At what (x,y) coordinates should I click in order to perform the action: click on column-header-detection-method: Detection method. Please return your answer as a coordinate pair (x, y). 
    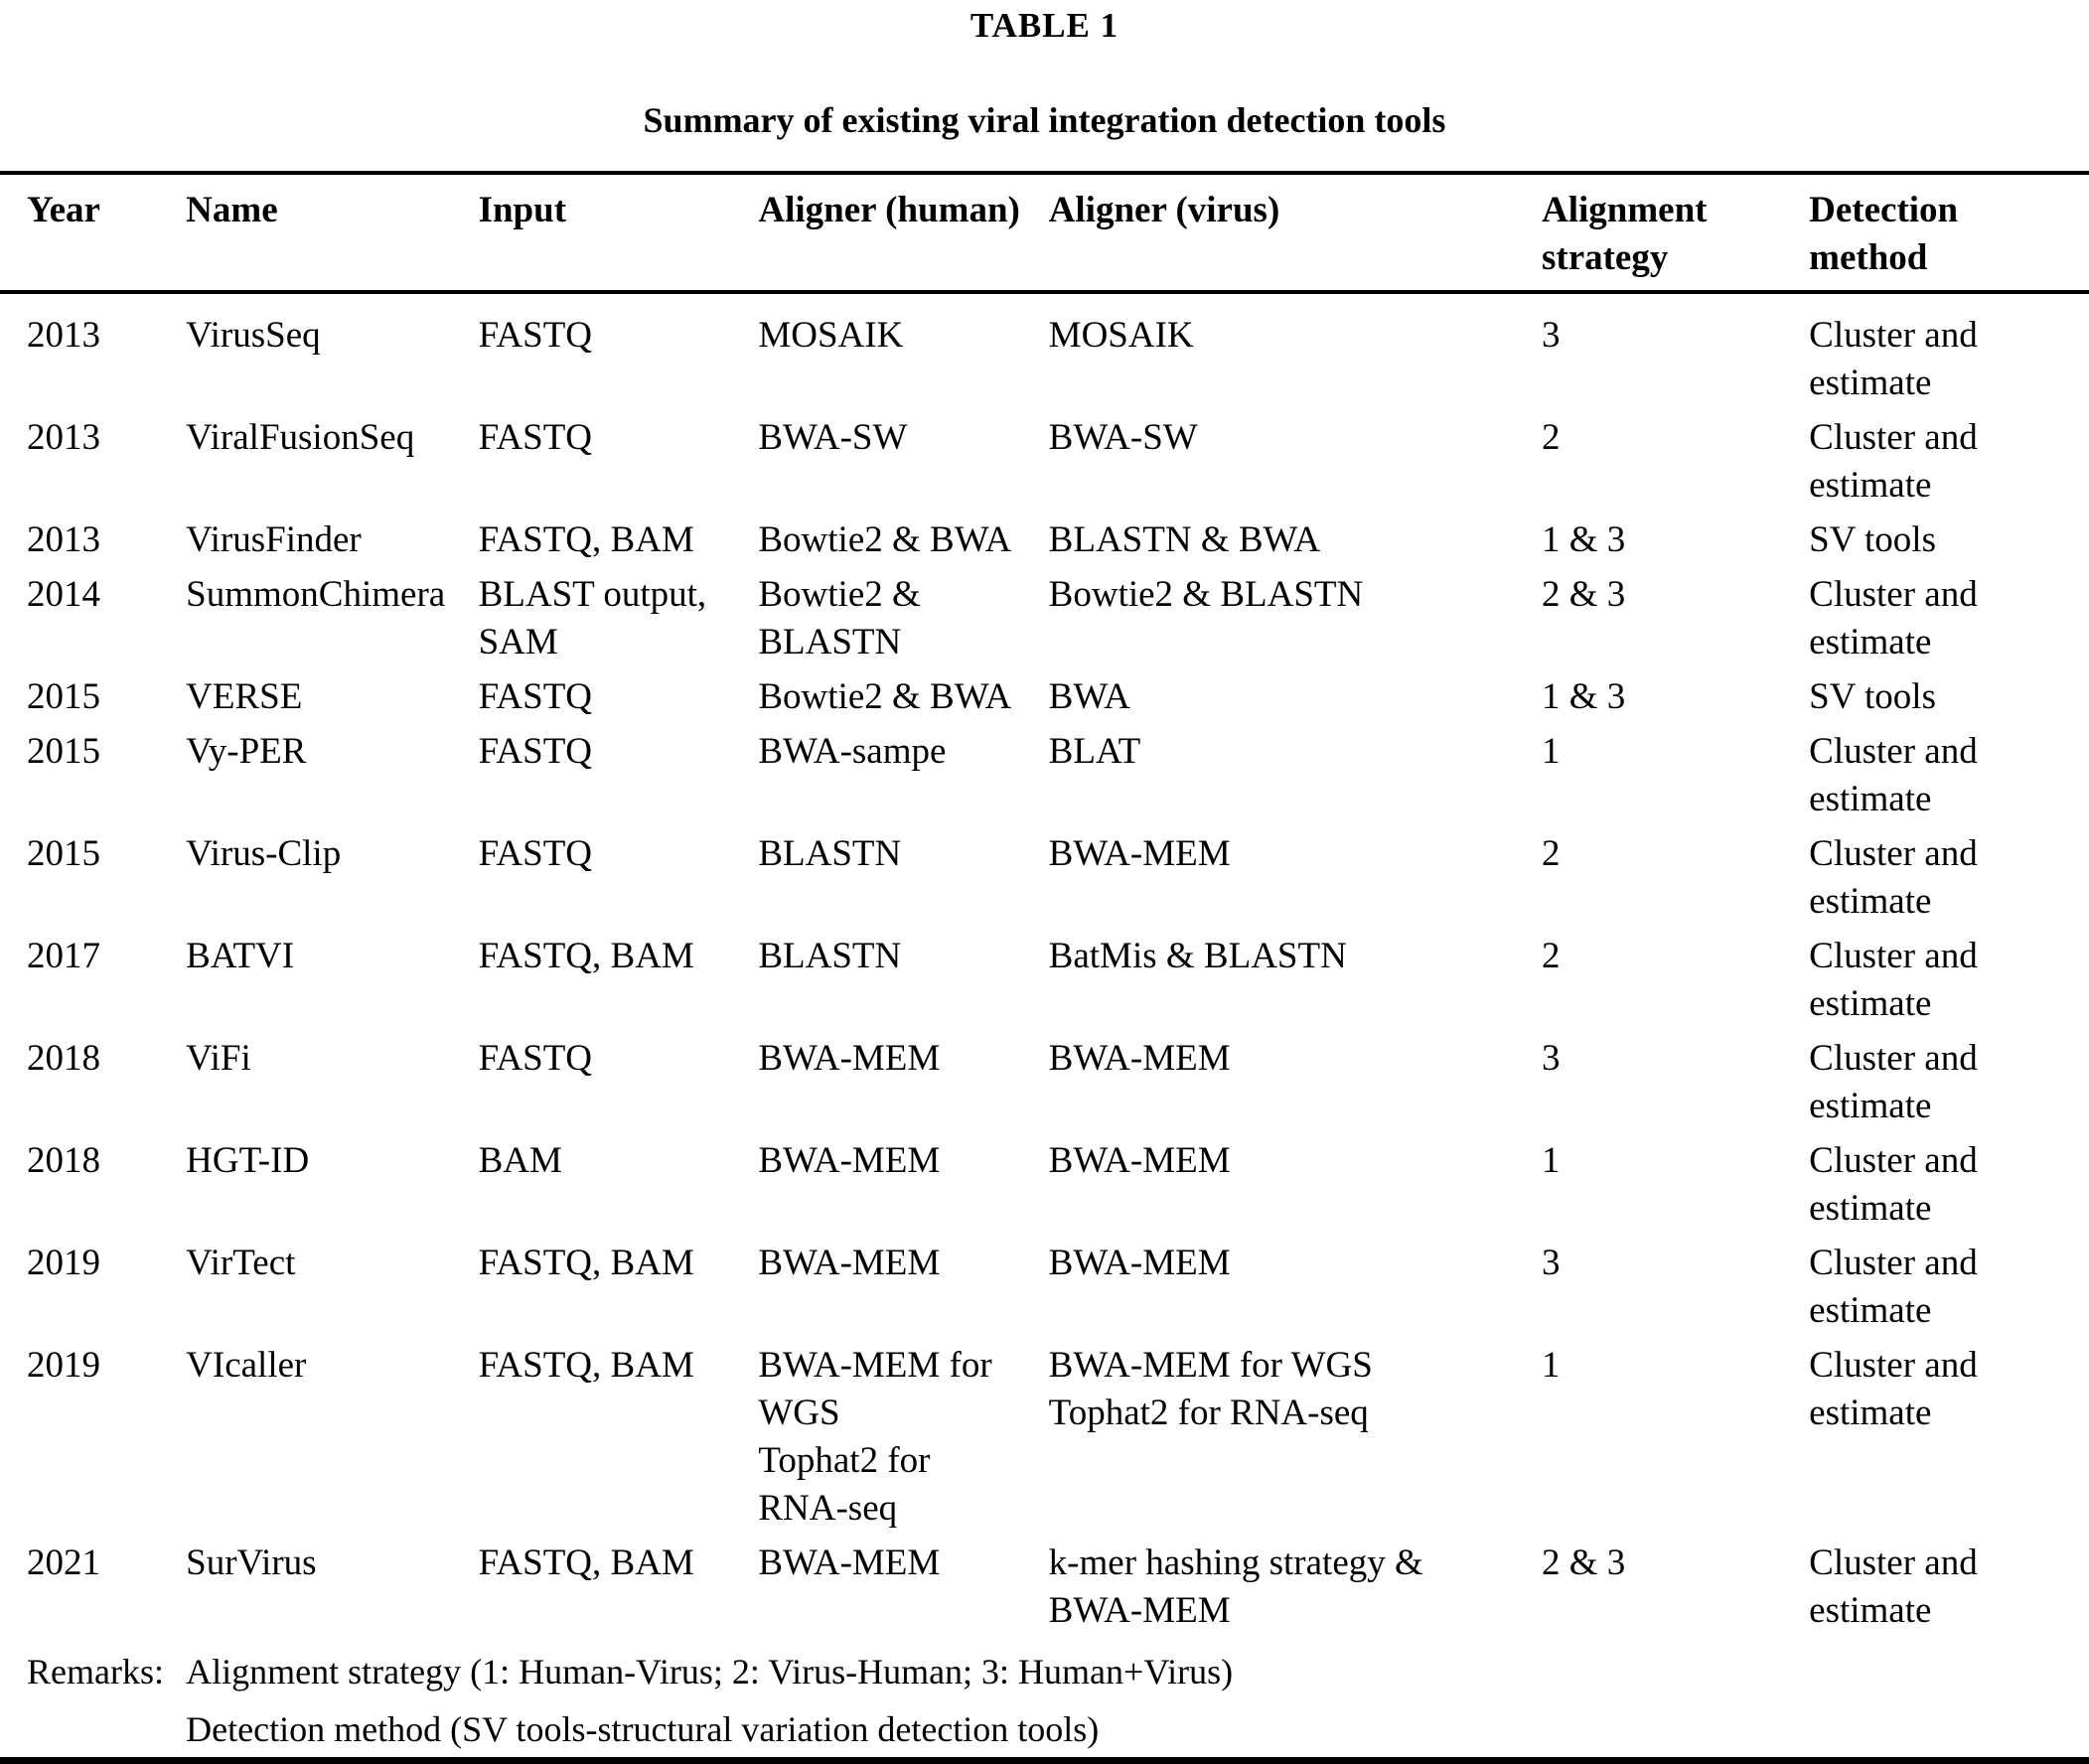
    Looking at the image, I should click on (1949, 233).